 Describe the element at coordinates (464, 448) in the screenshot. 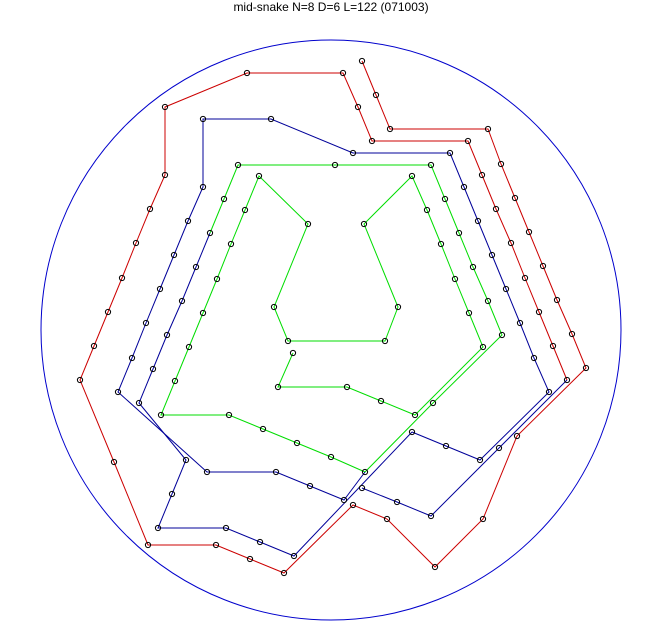

I see `blue-path-segment` at that location.